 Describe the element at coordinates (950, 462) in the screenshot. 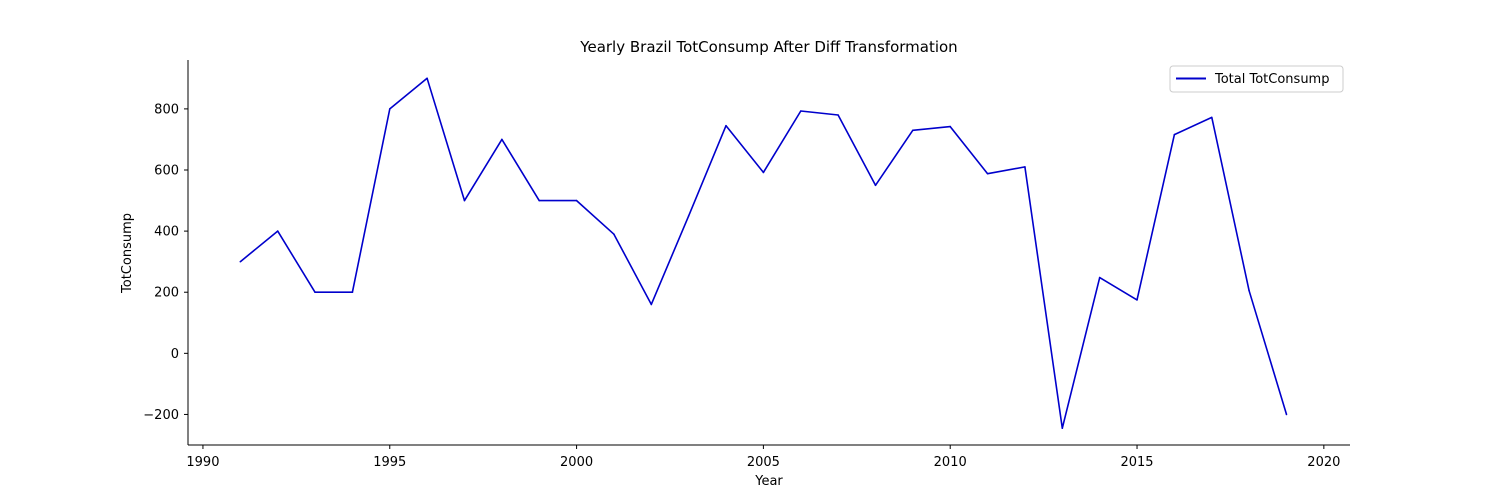

I see `x-tick-label: 2010` at that location.